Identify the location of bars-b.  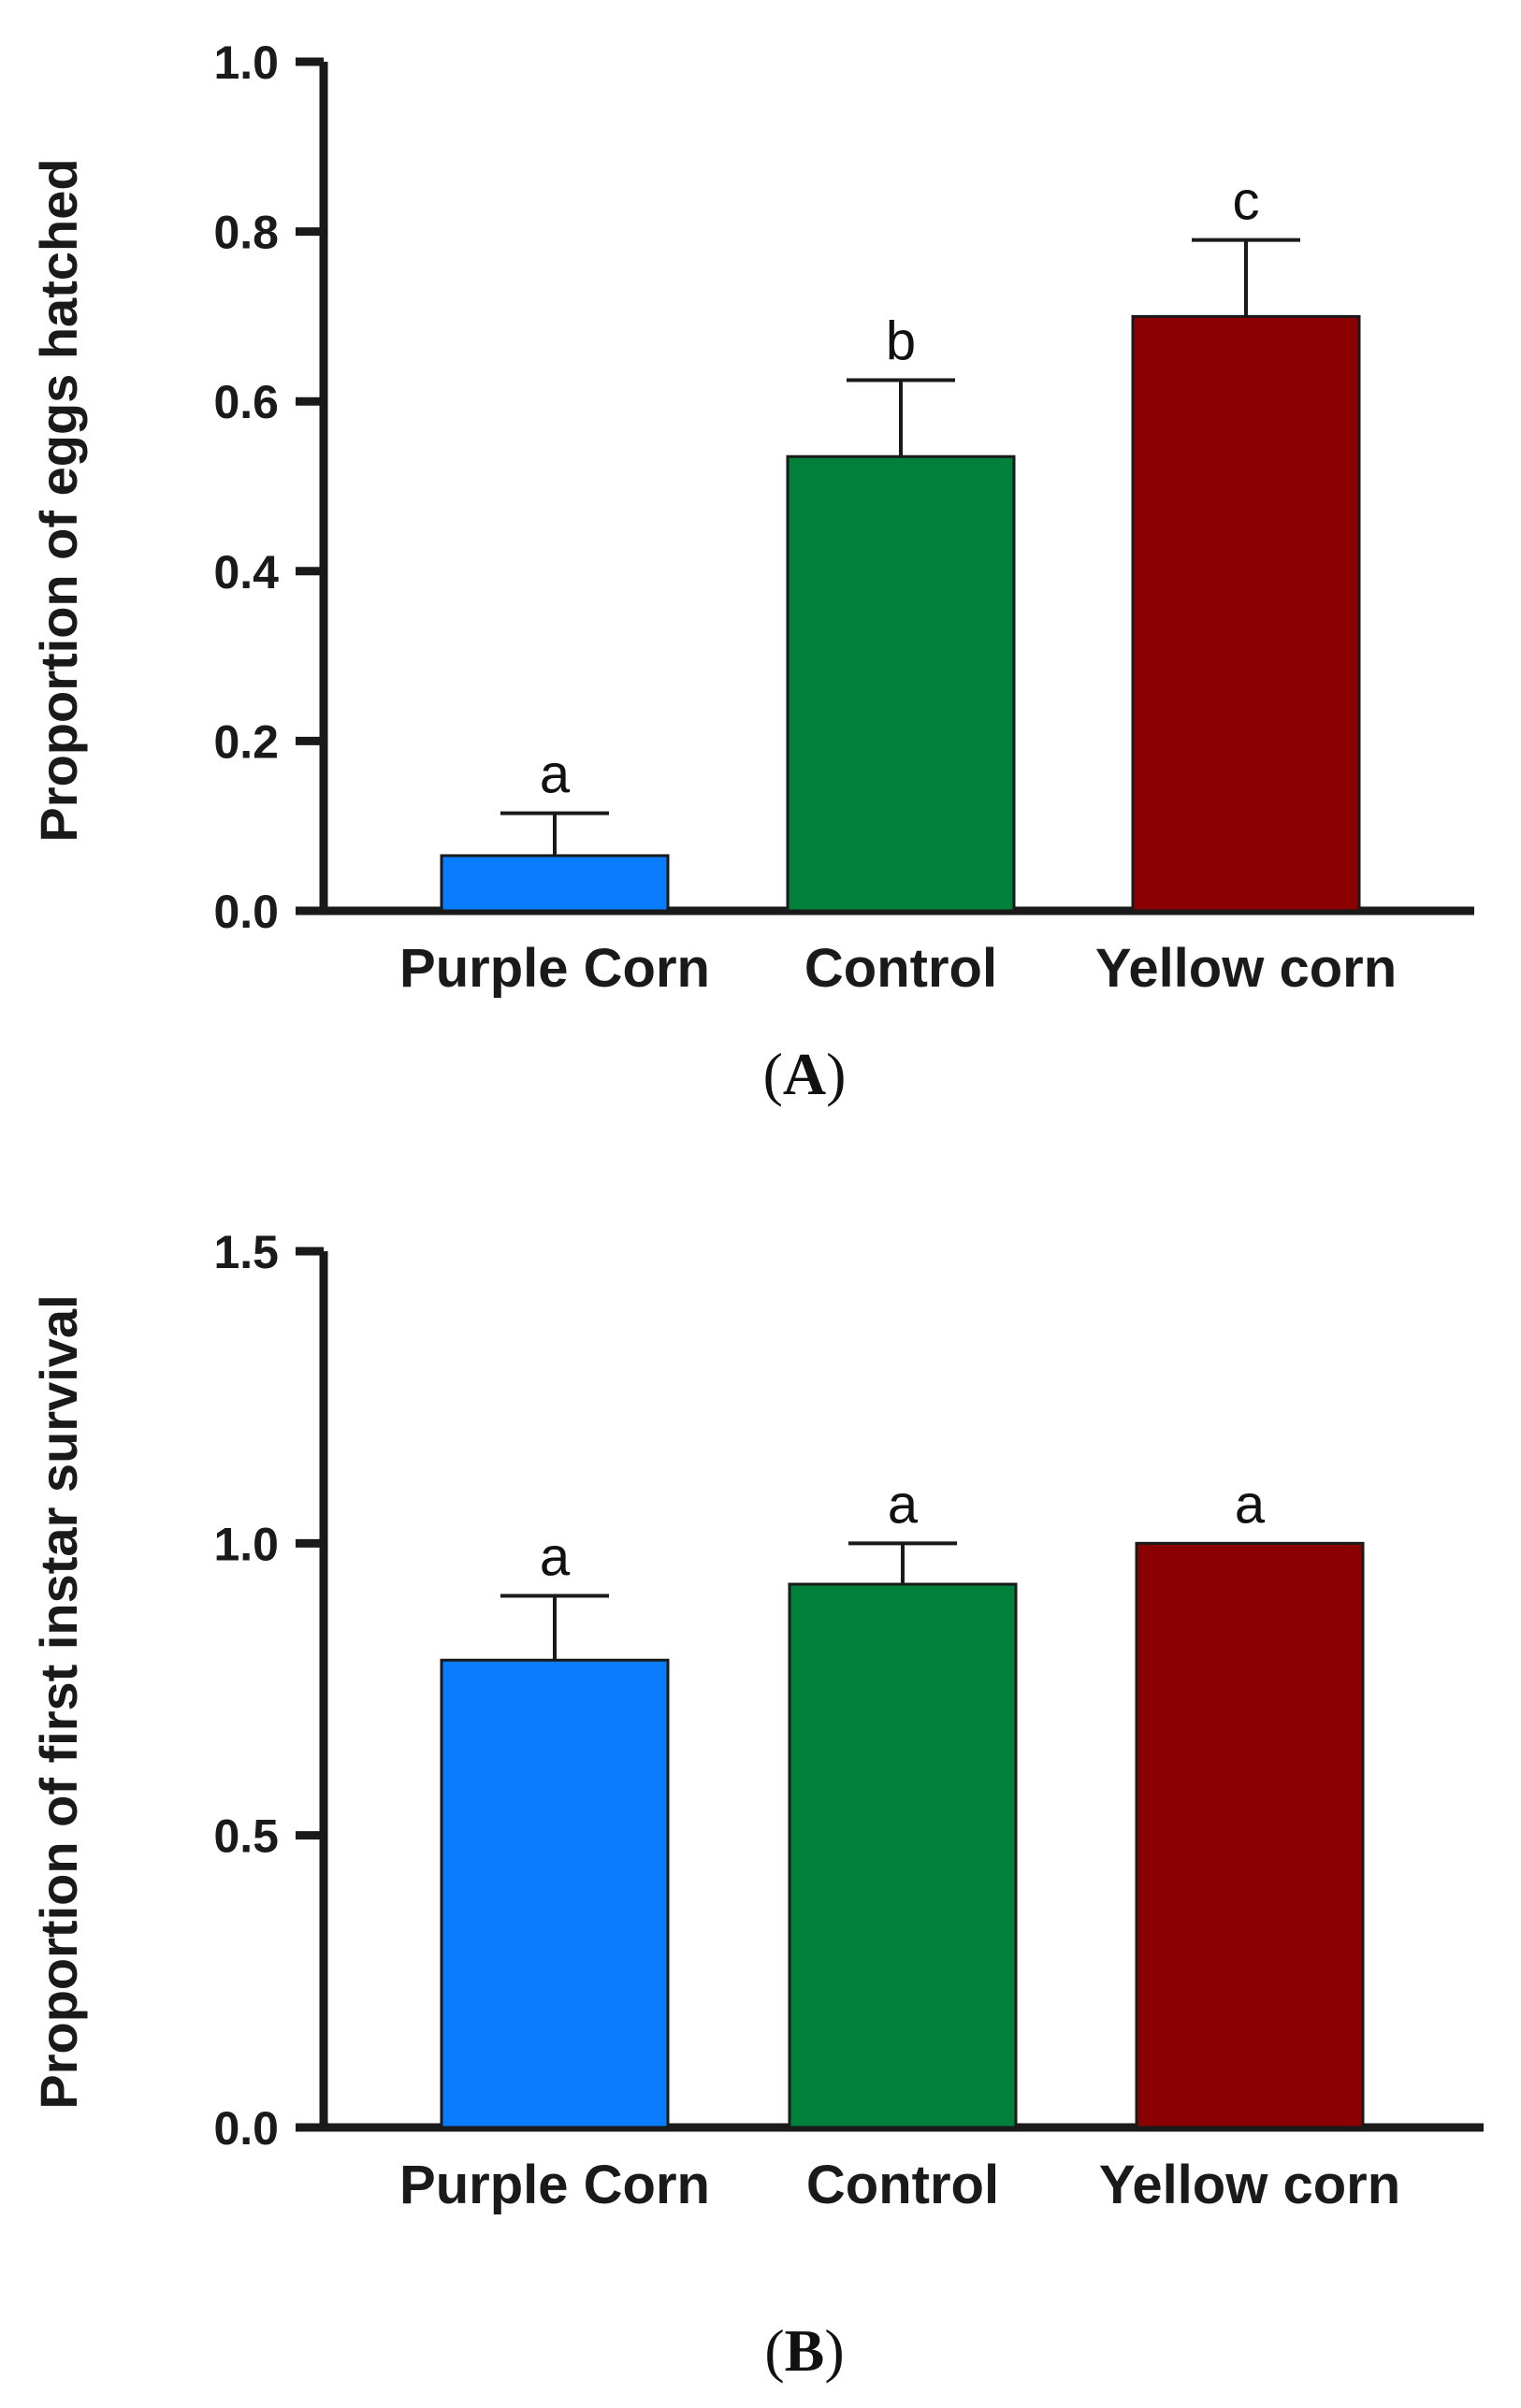
(902, 1835).